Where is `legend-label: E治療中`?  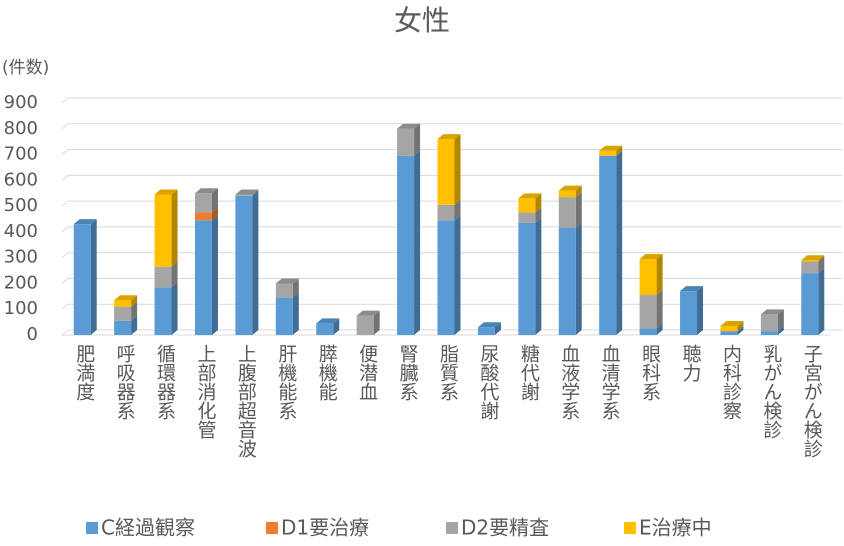
legend-label: E治療中 is located at coordinates (675, 528).